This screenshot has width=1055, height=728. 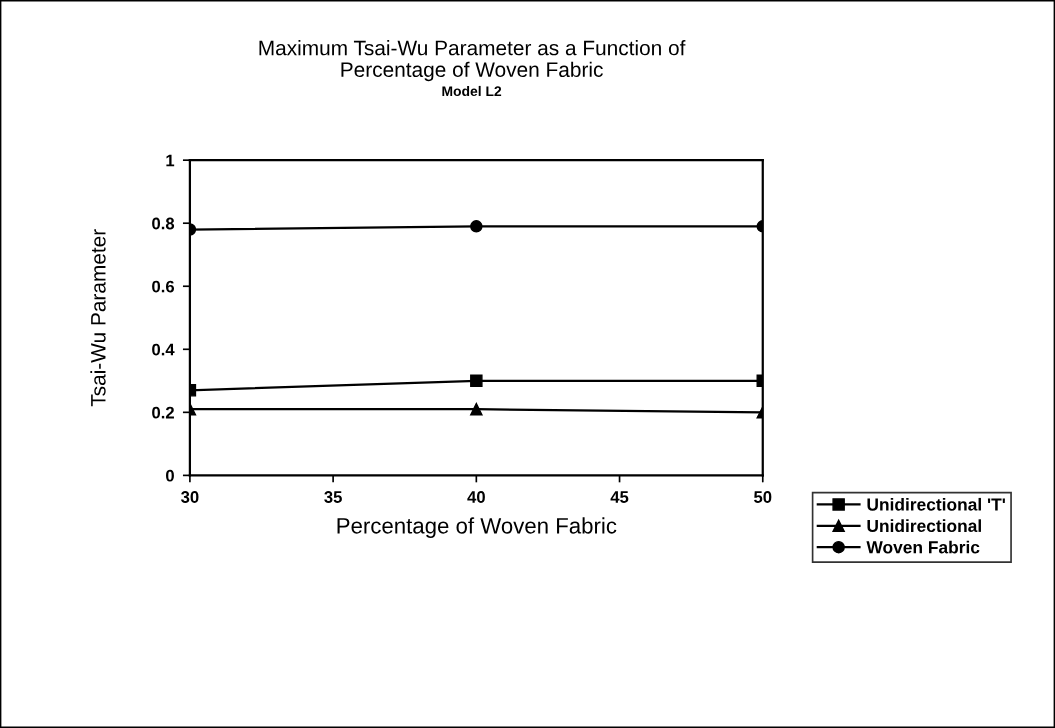 I want to click on x-tick-label: 50, so click(x=763, y=497).